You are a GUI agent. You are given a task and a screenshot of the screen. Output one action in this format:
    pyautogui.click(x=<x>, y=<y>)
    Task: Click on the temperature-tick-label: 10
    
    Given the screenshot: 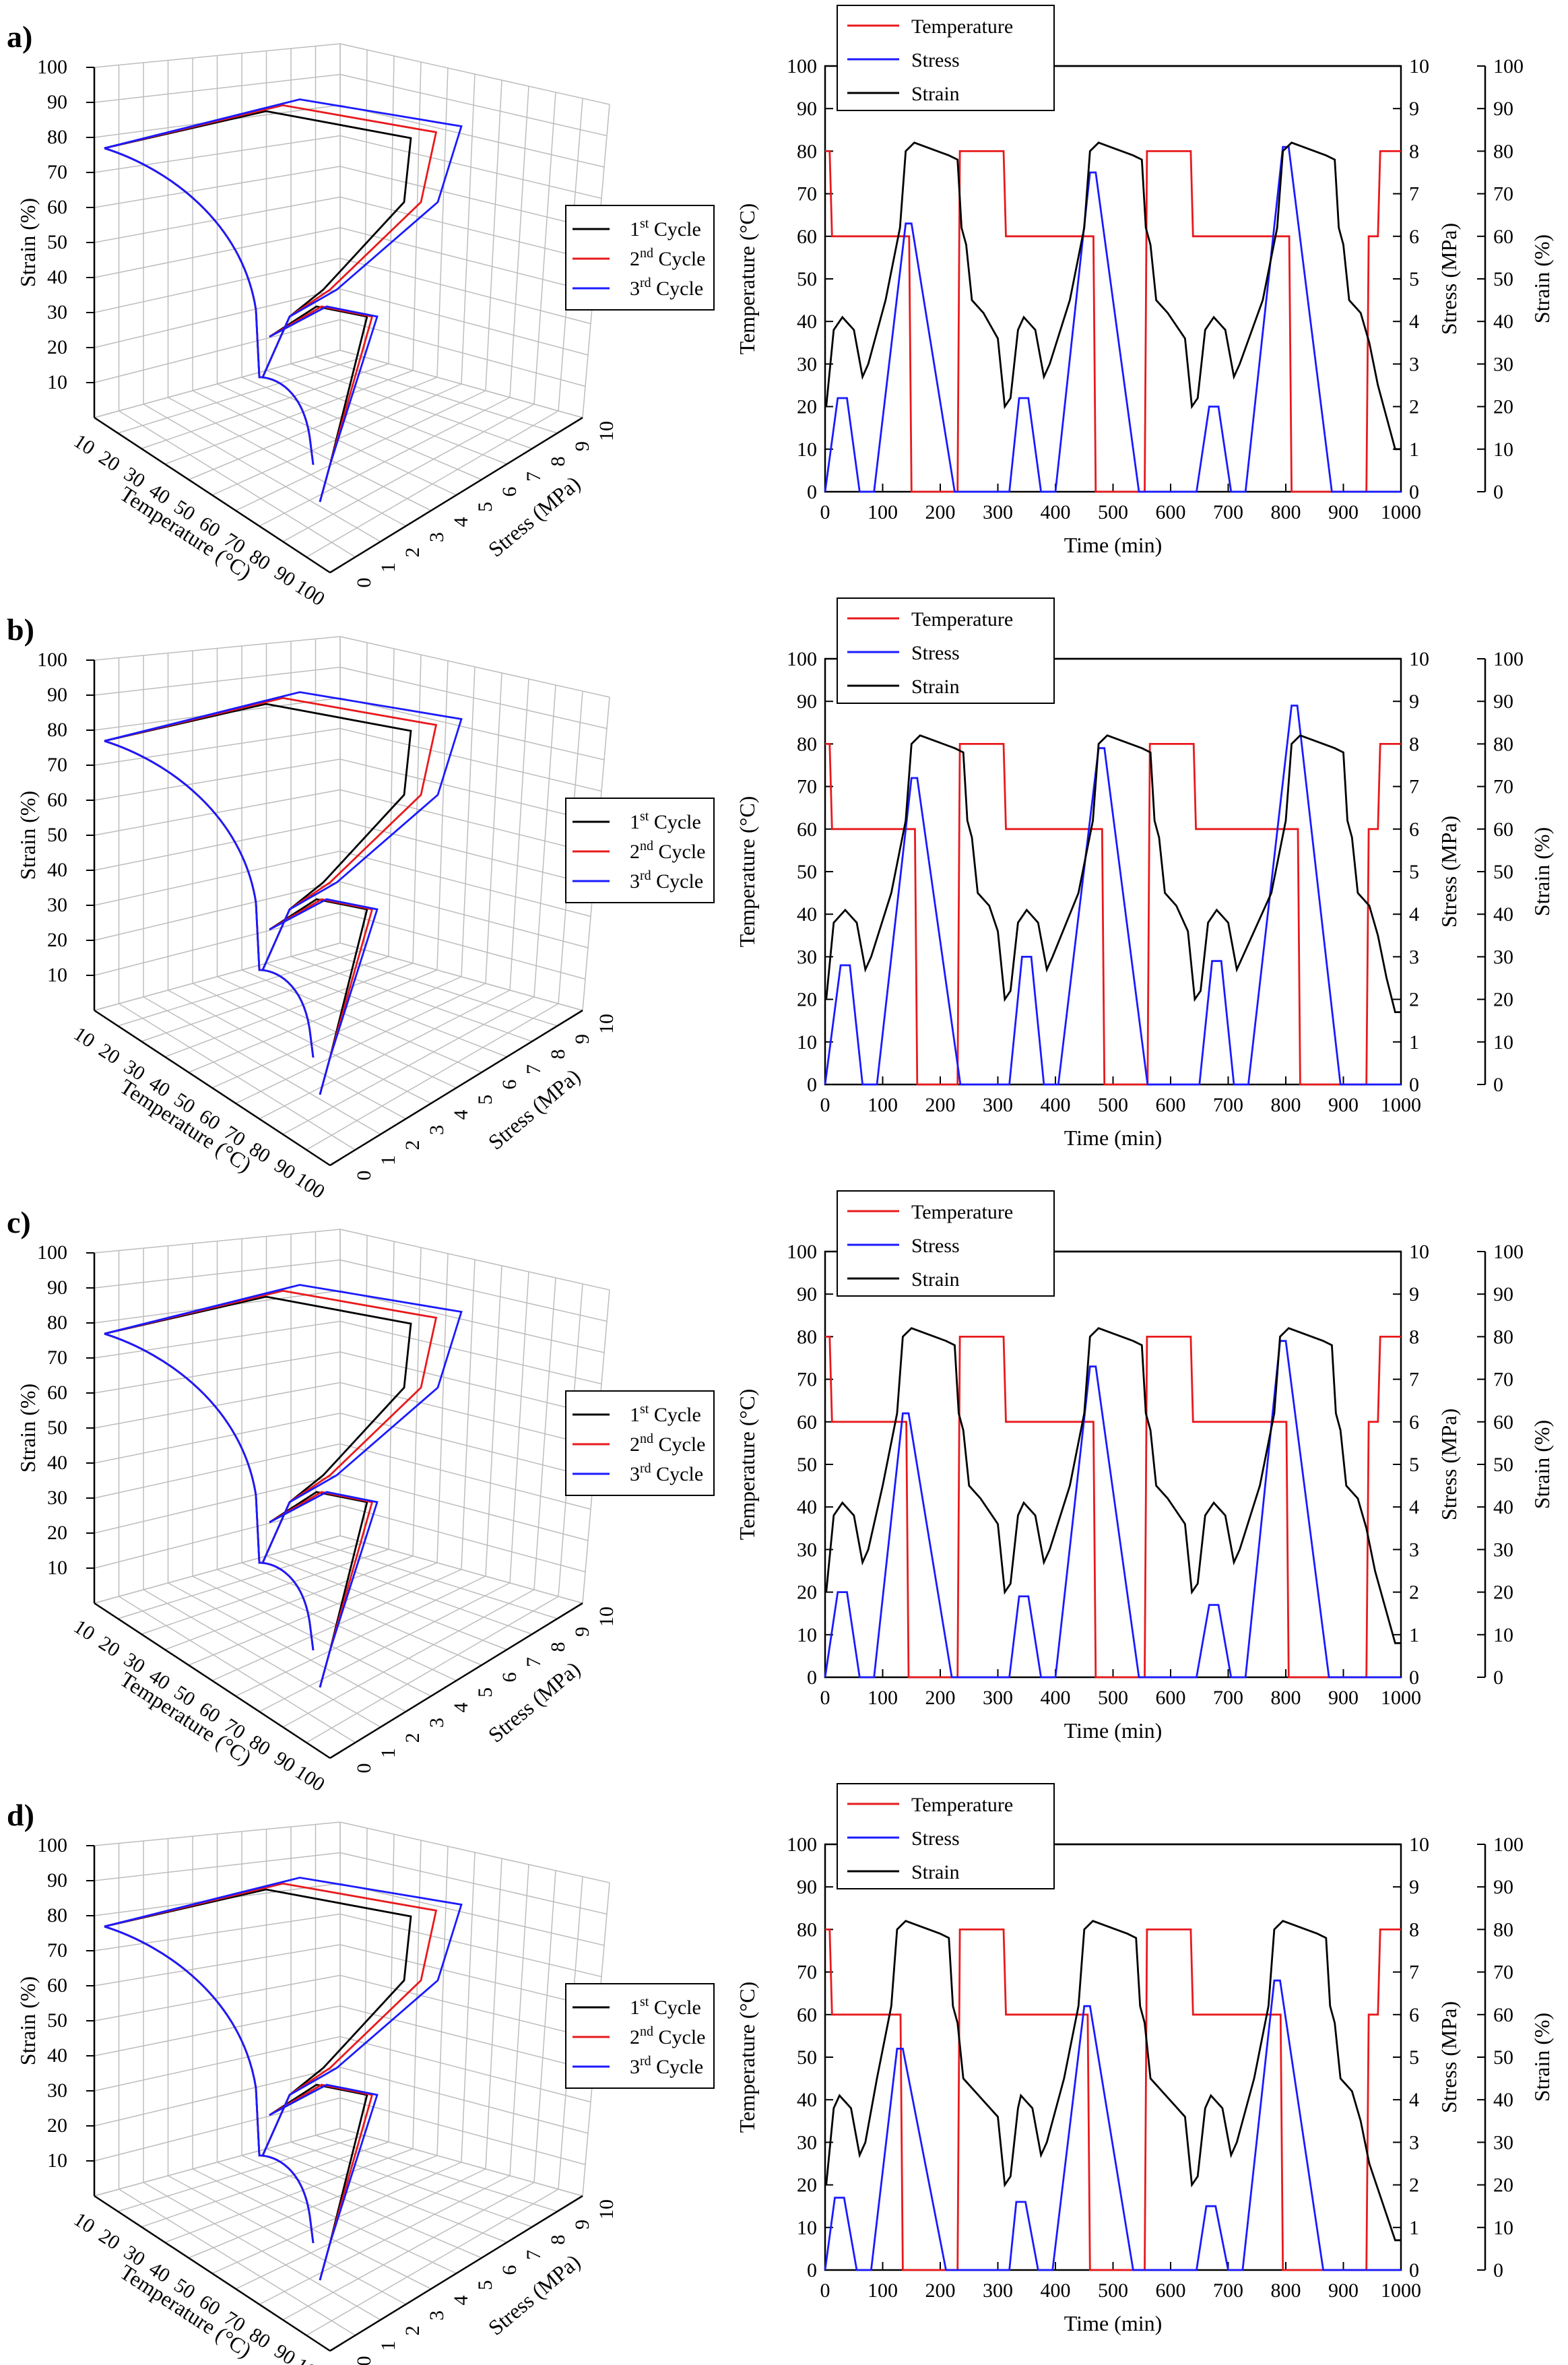 What is the action you would take?
    pyautogui.click(x=84, y=444)
    